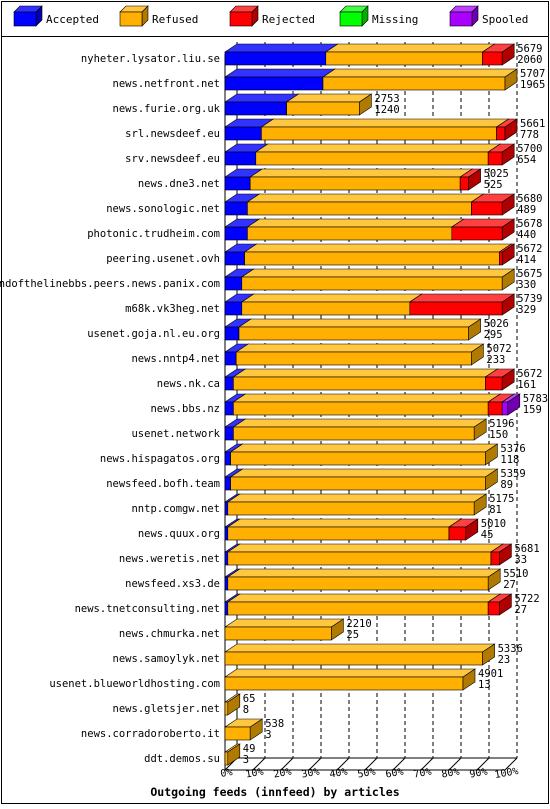 The width and height of the screenshot is (550, 809). Describe the element at coordinates (395, 774) in the screenshot. I see `x-tick-label: 60%` at that location.